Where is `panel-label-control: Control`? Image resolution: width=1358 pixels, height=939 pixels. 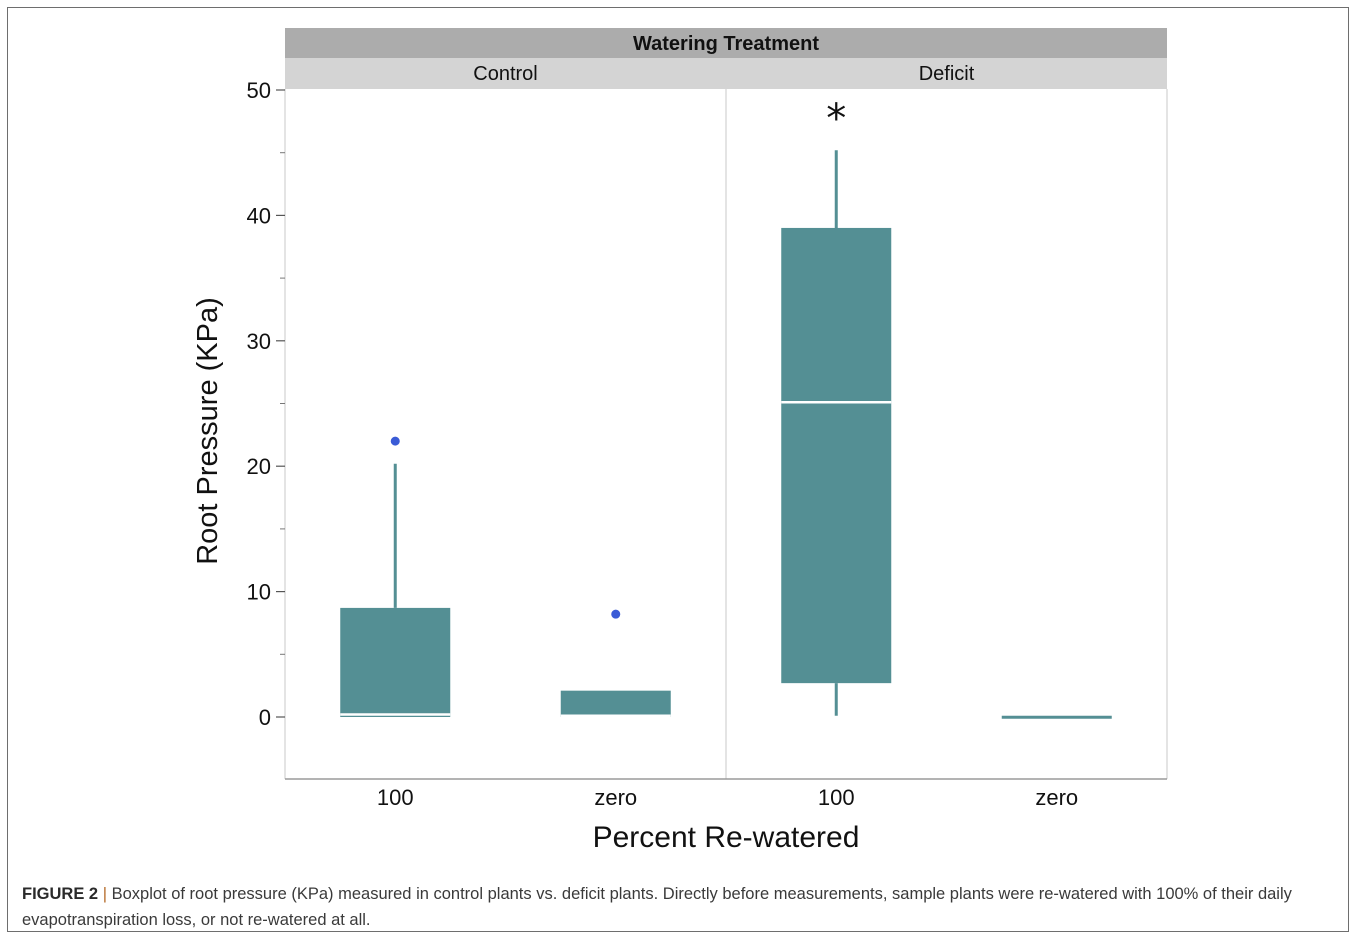
panel-label-control: Control is located at coordinates (505, 74).